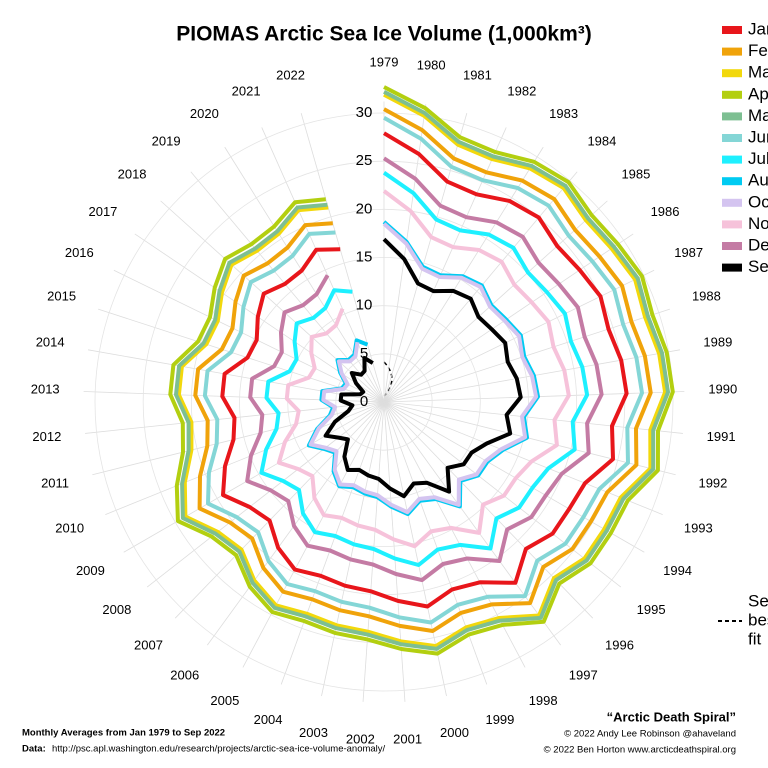  What do you see at coordinates (583, 675) in the screenshot?
I see `angle-tick-label: 1997` at bounding box center [583, 675].